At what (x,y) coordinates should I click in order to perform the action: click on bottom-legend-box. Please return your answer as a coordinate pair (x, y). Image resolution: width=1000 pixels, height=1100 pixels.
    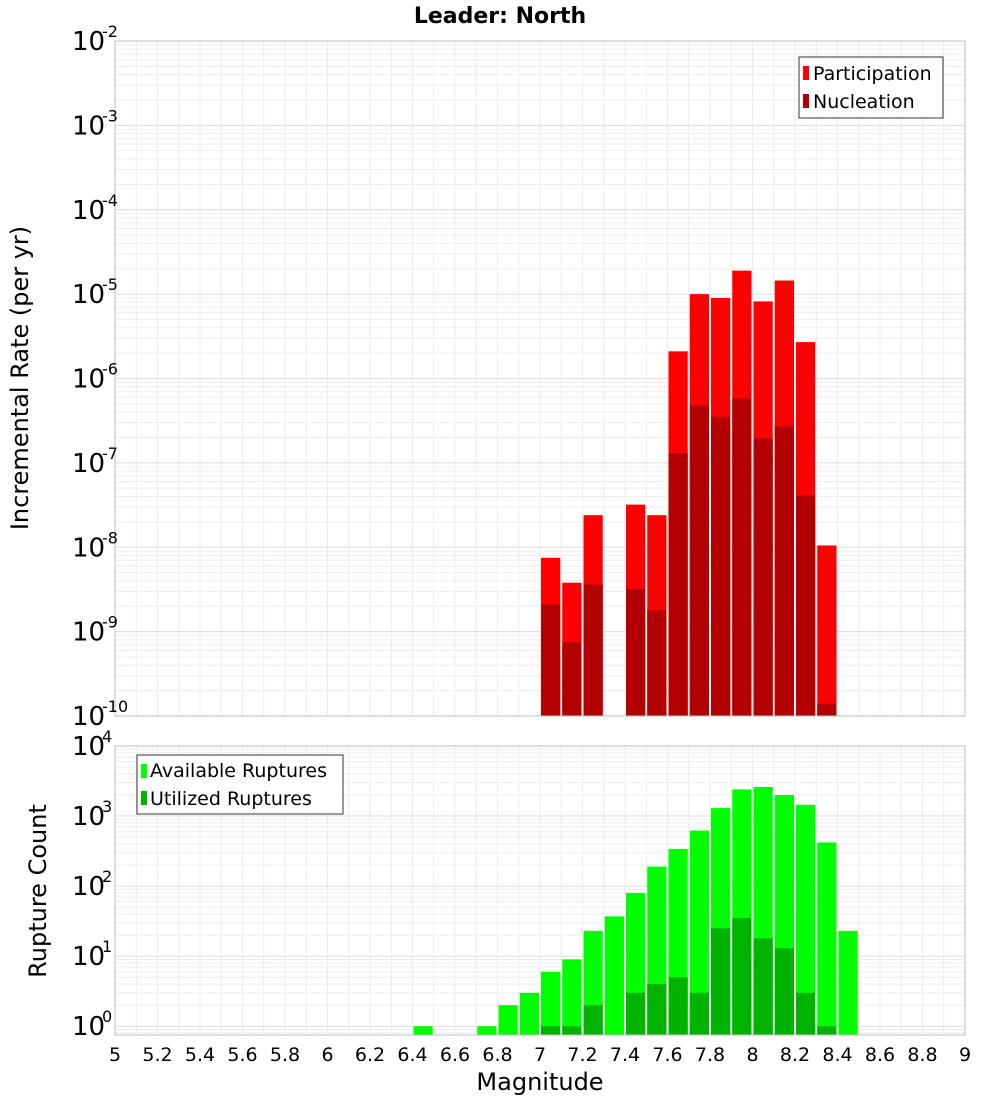
    Looking at the image, I should click on (240, 784).